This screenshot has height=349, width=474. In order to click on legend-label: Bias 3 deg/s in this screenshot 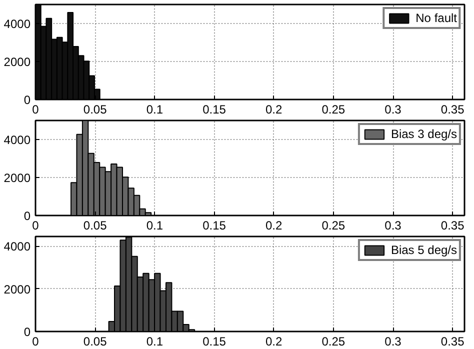, I will do `click(423, 134)`.